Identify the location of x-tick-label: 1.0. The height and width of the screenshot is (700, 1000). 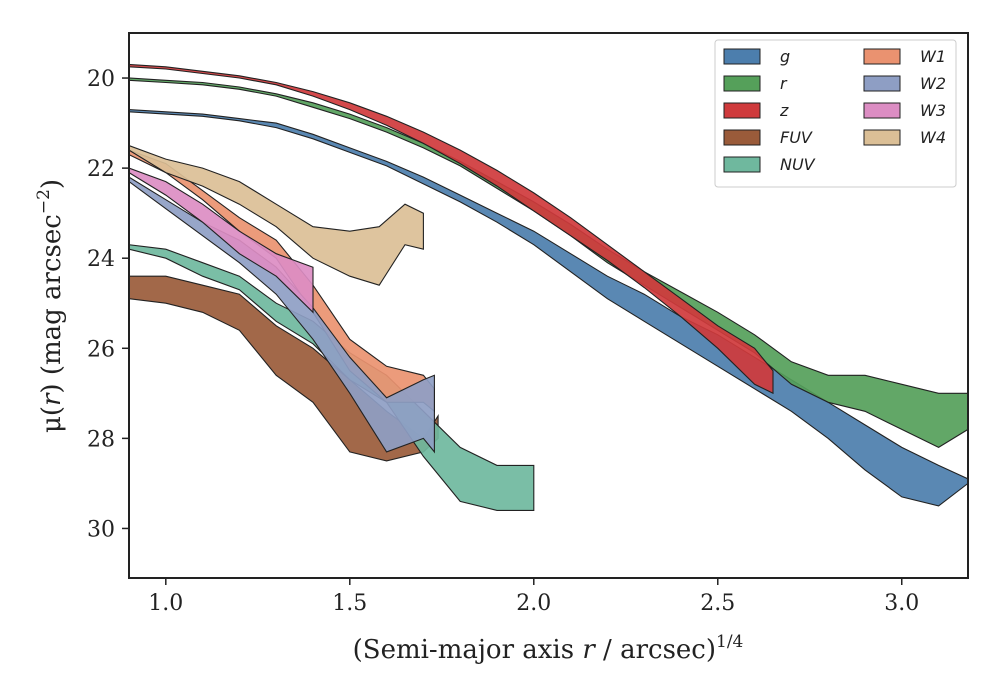
(165, 603).